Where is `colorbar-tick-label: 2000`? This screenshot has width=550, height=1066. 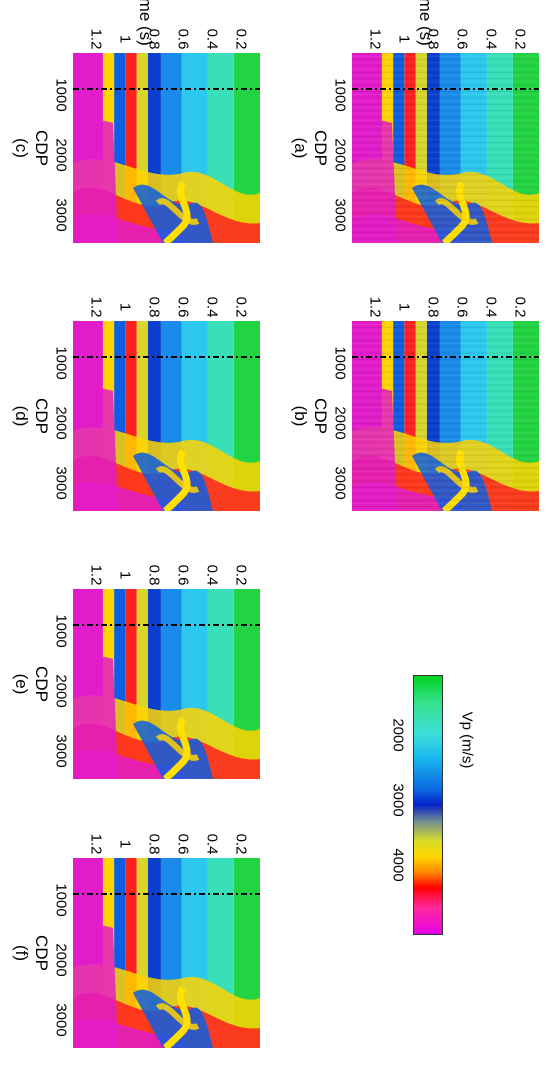
colorbar-tick-label: 2000 is located at coordinates (398, 735).